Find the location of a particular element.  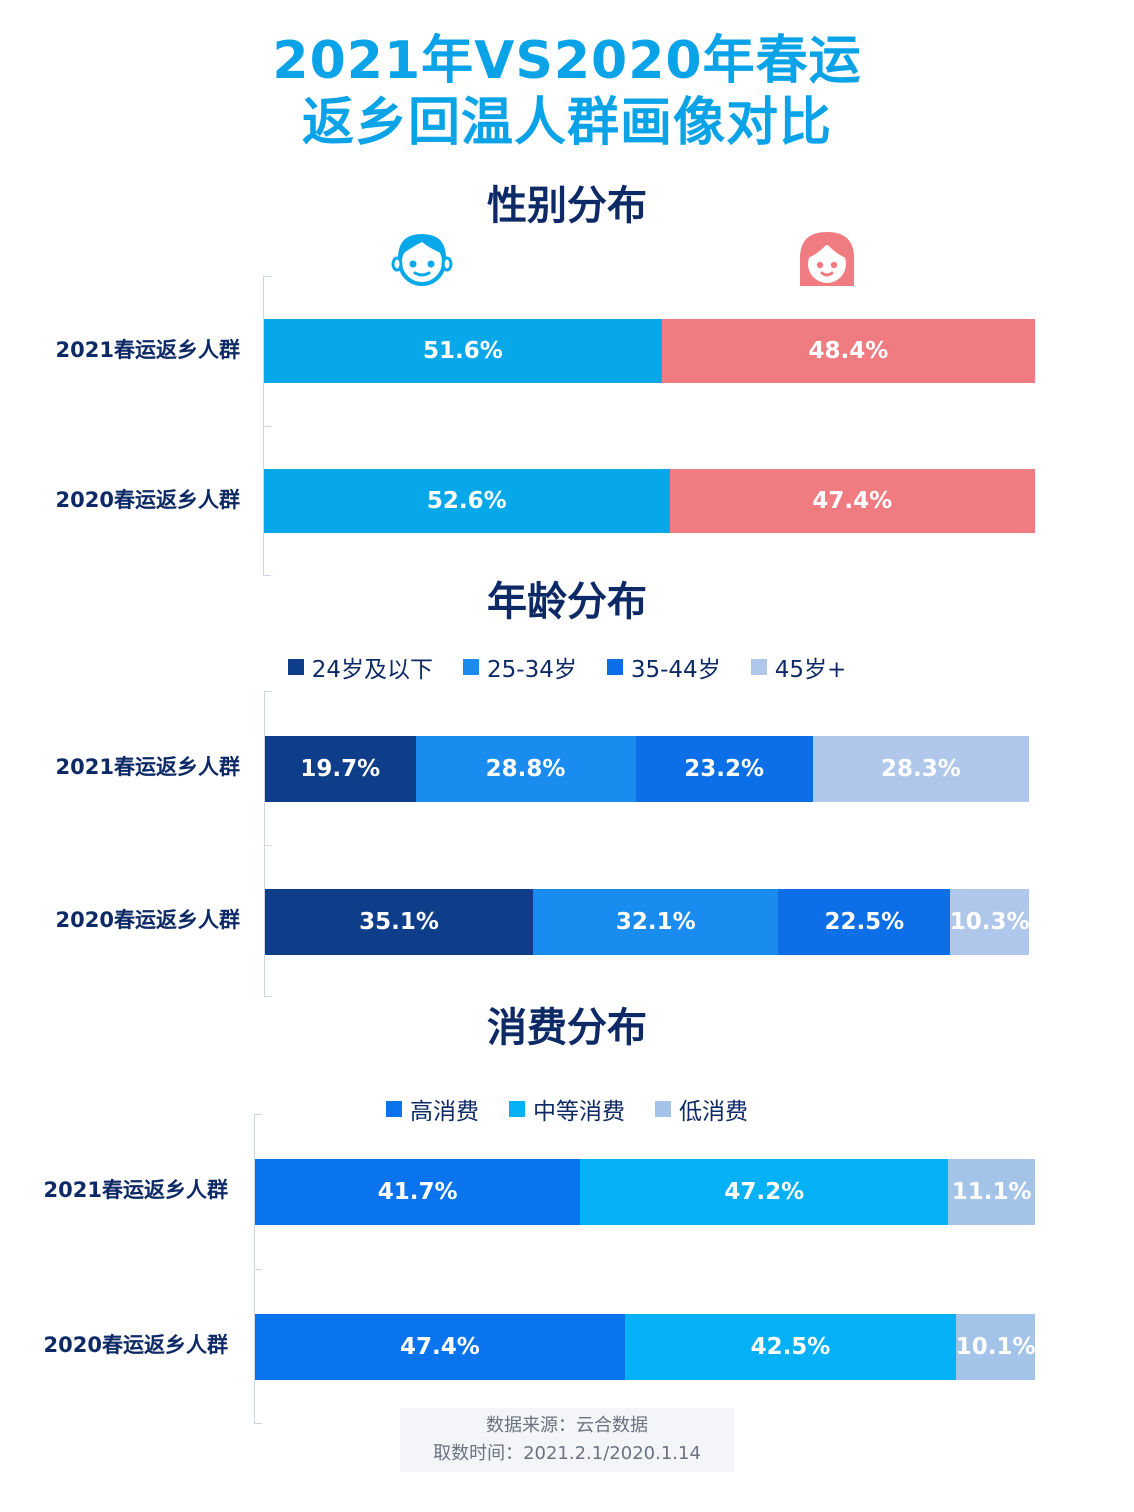

bar-value-label: 41.7% is located at coordinates (417, 1192).